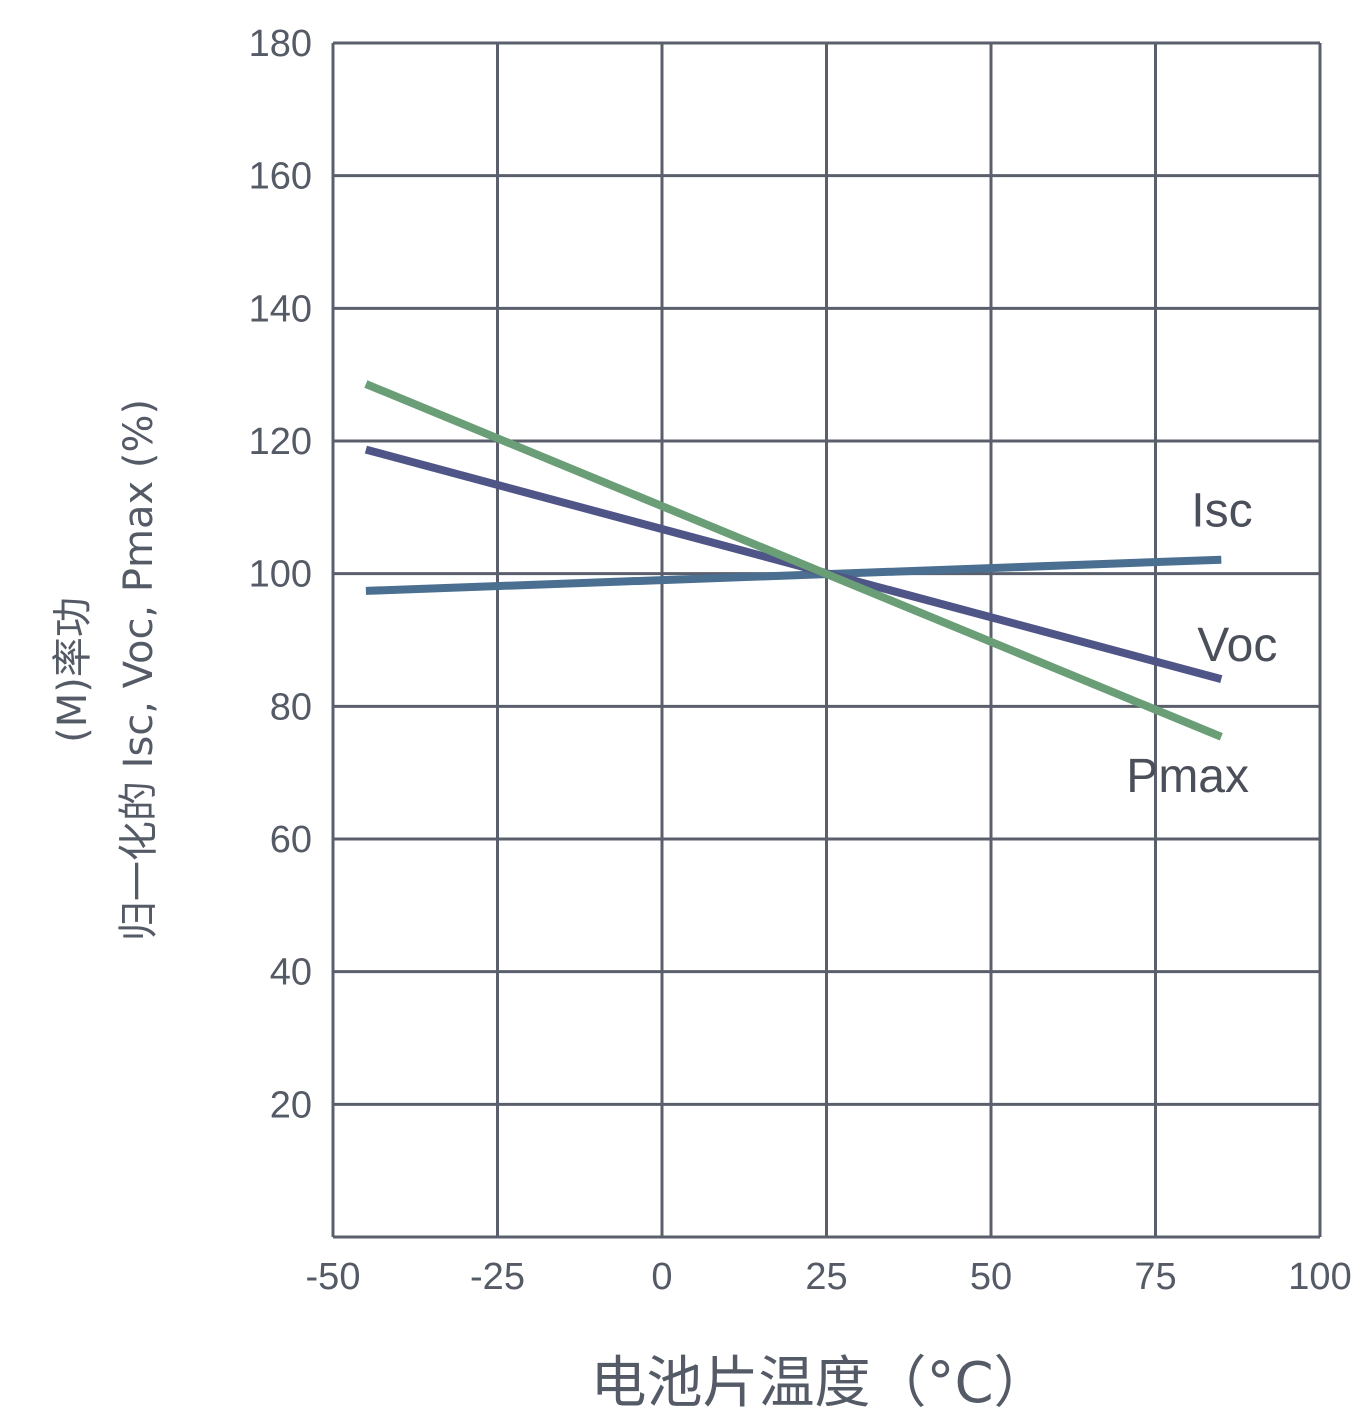 This screenshot has width=1363, height=1417. Describe the element at coordinates (291, 973) in the screenshot. I see `y-tick-label: 40` at that location.